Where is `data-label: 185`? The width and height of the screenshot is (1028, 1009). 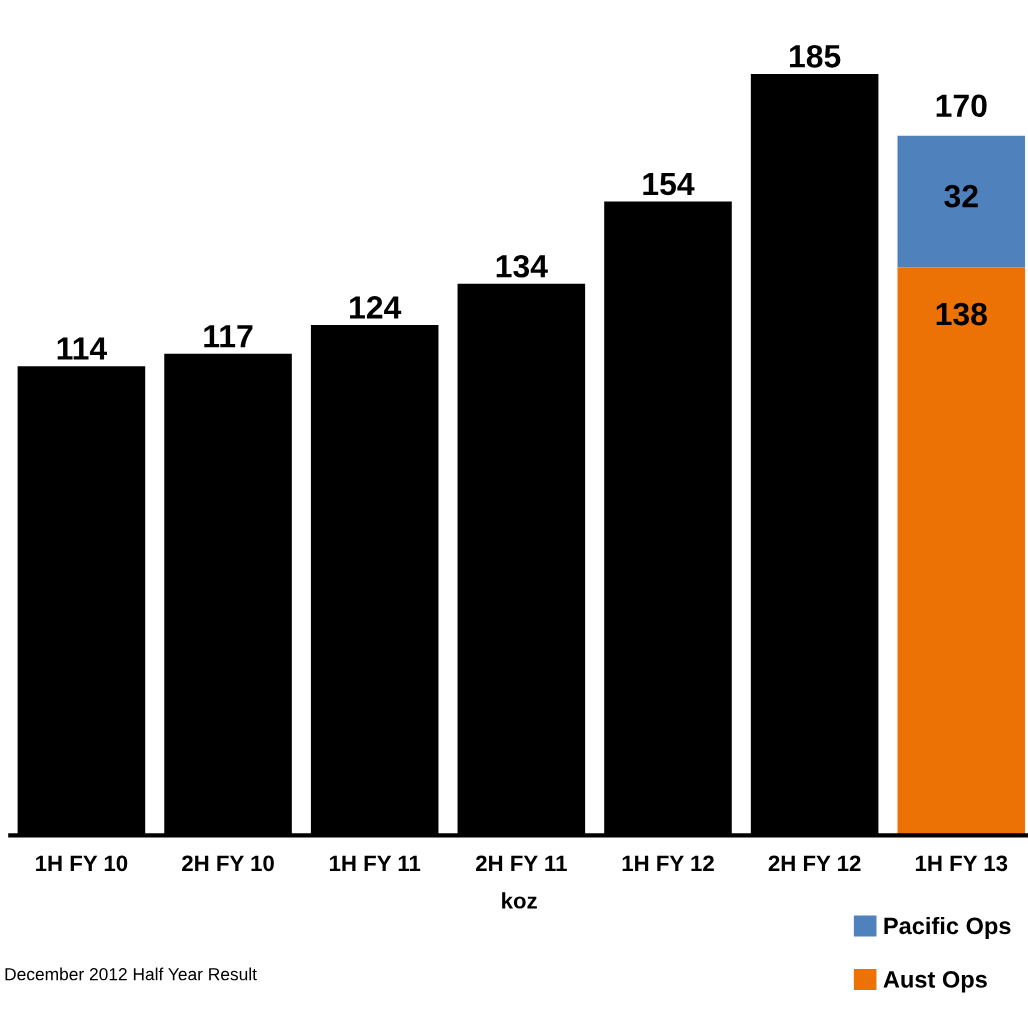
data-label: 185 is located at coordinates (815, 56).